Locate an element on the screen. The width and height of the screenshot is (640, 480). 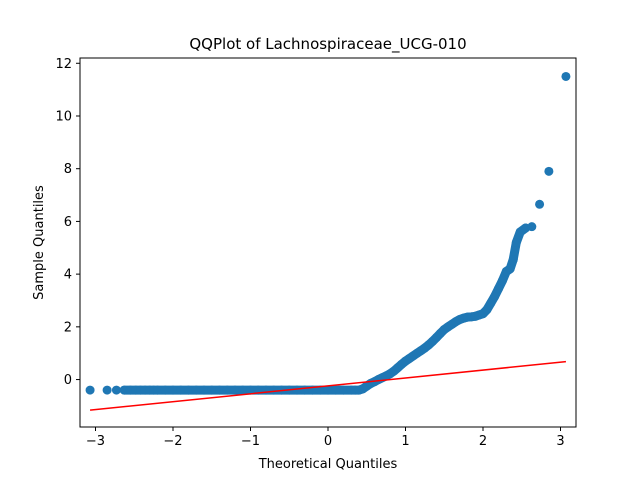
x-axis-label: Theoretical Quantiles is located at coordinates (328, 464).